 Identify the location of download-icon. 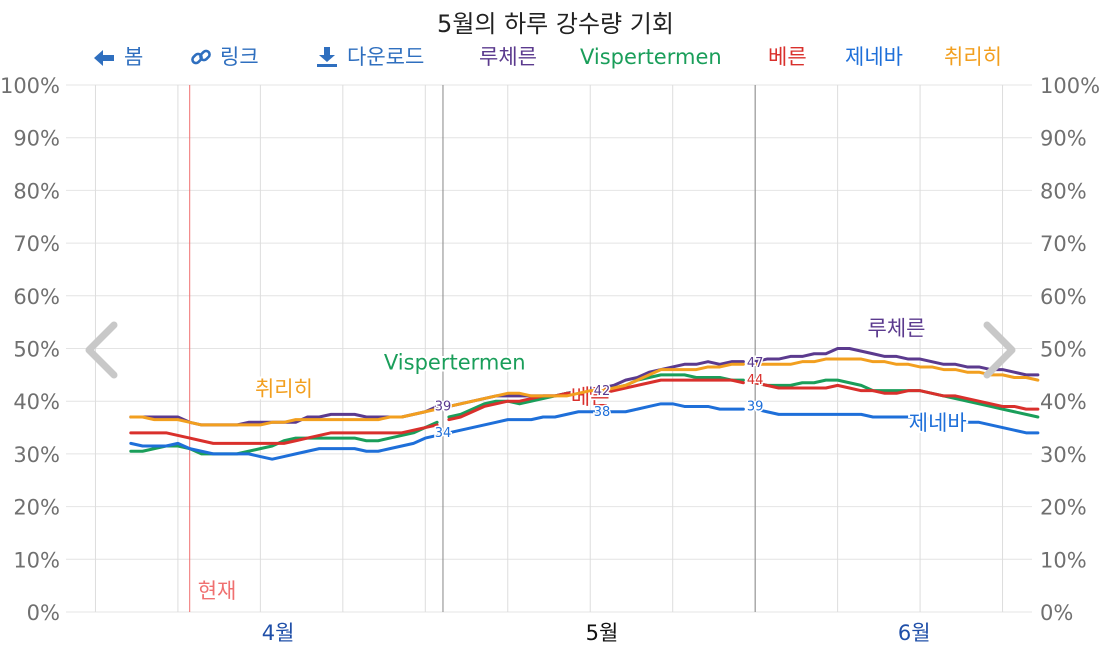
(327, 57).